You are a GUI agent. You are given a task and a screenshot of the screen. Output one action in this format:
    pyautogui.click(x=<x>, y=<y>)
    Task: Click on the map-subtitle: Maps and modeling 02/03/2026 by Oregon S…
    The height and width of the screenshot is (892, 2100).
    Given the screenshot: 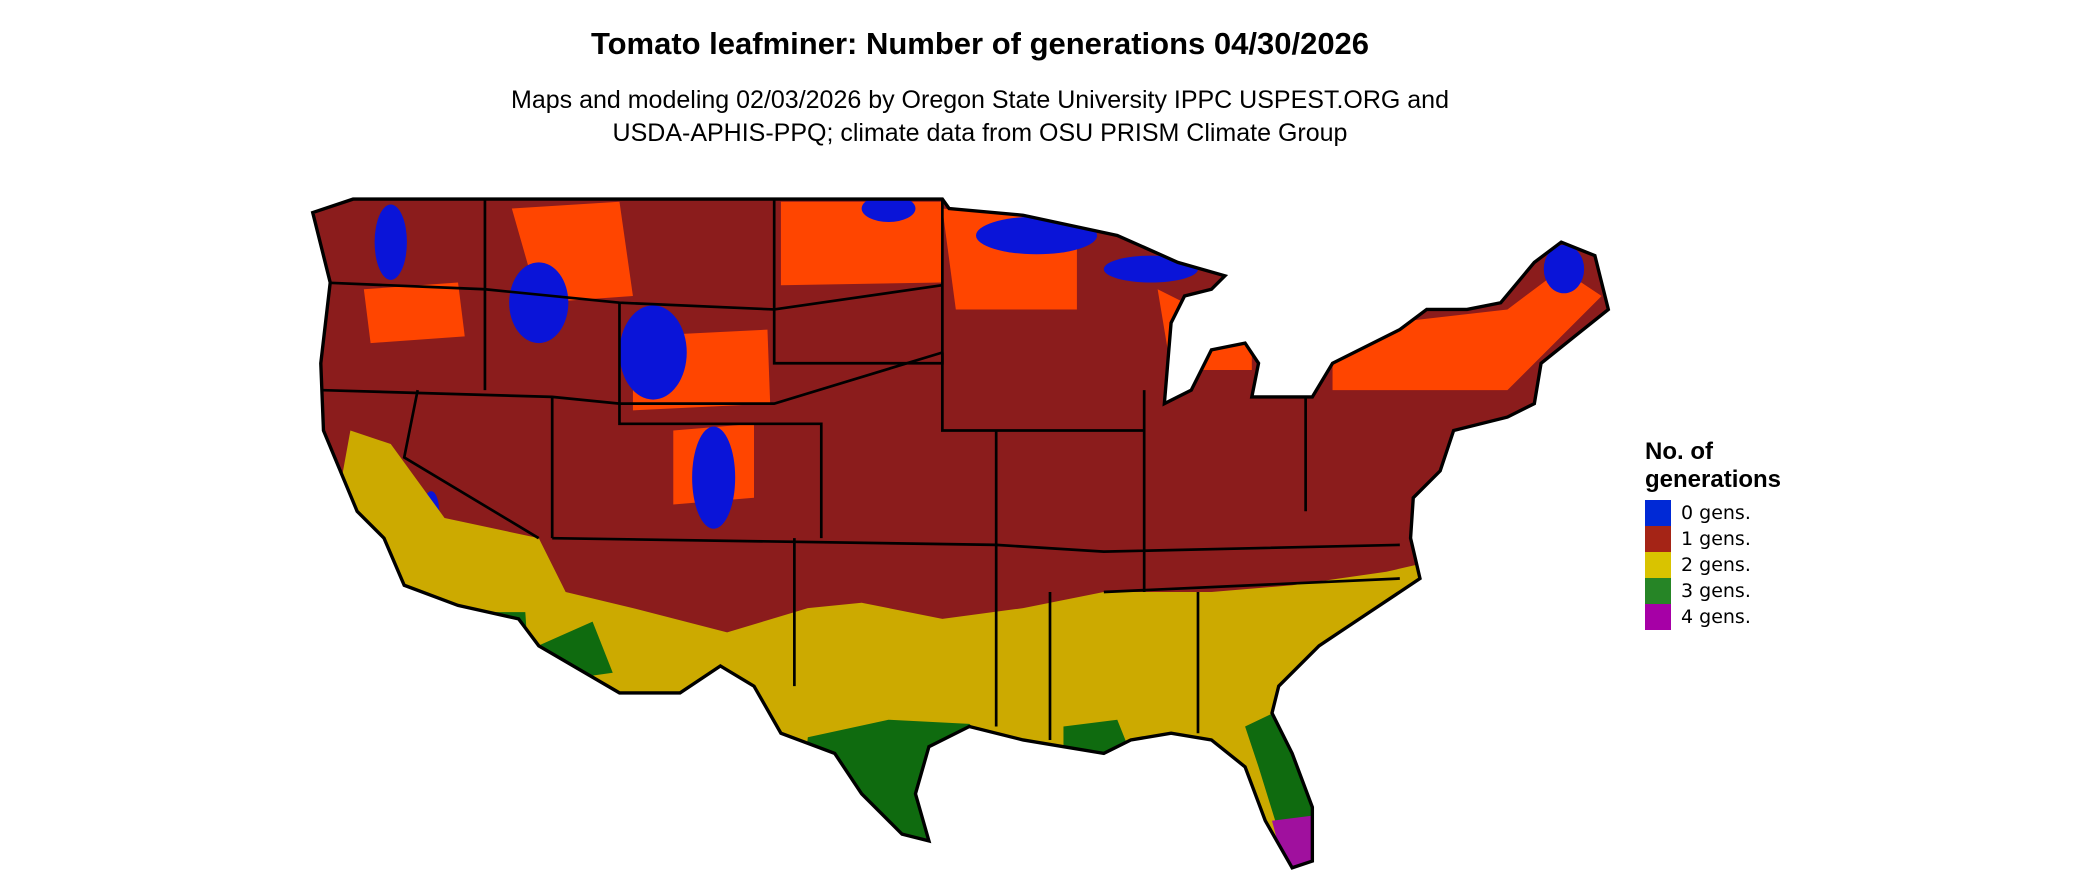 What is the action you would take?
    pyautogui.click(x=980, y=117)
    